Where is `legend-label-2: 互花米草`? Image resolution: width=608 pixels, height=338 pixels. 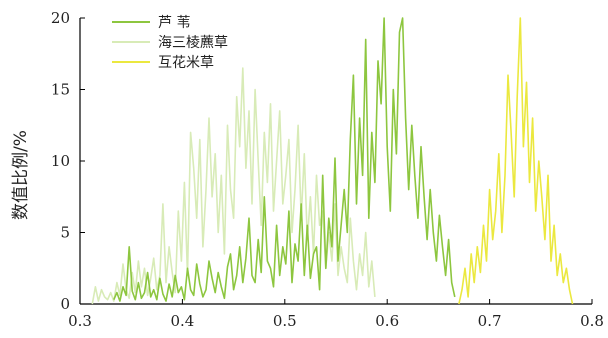
legend-label-2: 互花米草 is located at coordinates (186, 63).